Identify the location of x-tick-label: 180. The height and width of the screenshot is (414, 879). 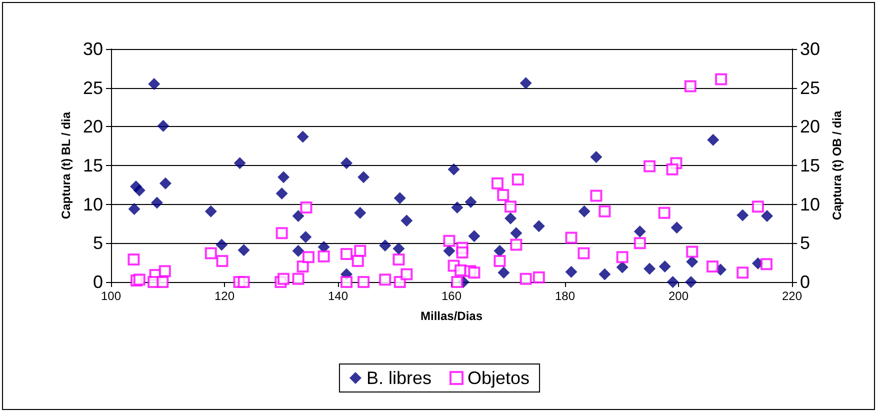
(565, 296).